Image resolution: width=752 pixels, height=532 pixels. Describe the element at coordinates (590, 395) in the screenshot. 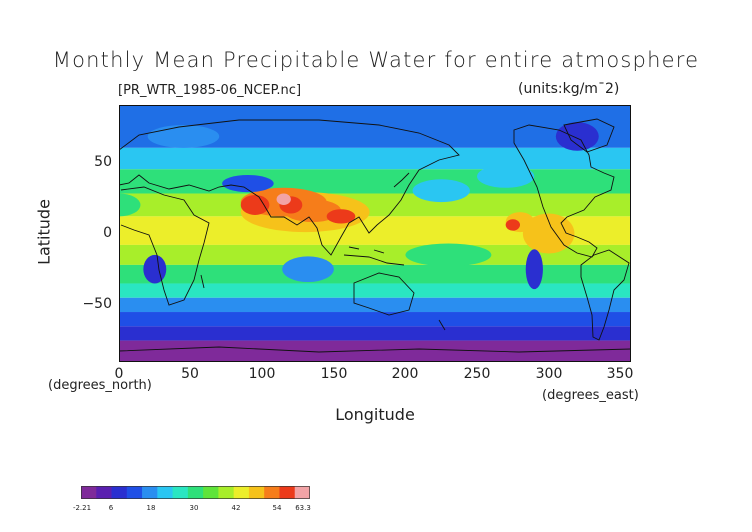

I see `x-units-label: (degrees_east)` at that location.